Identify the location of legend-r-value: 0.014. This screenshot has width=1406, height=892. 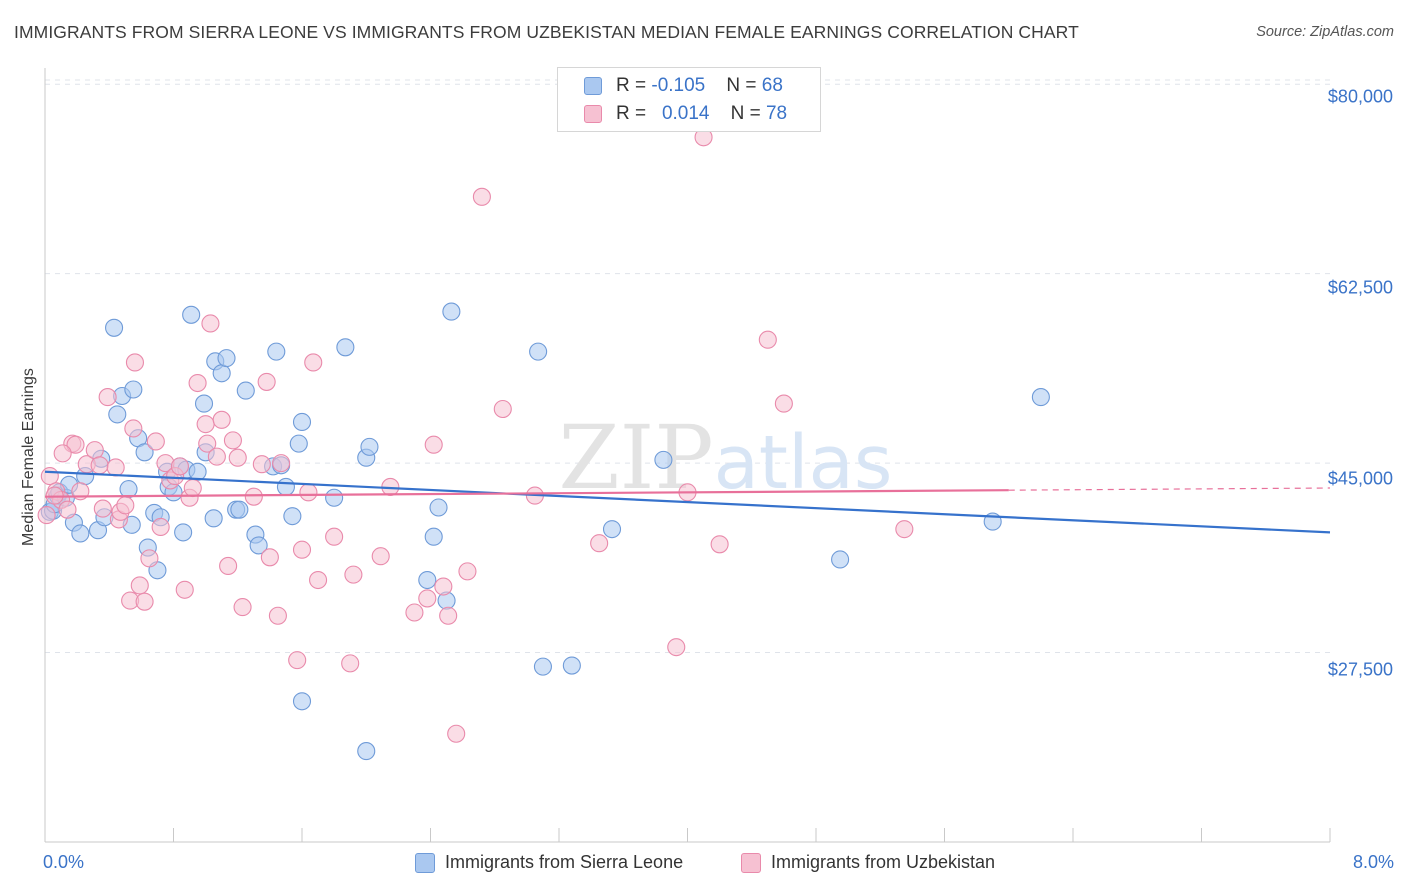
(685, 113).